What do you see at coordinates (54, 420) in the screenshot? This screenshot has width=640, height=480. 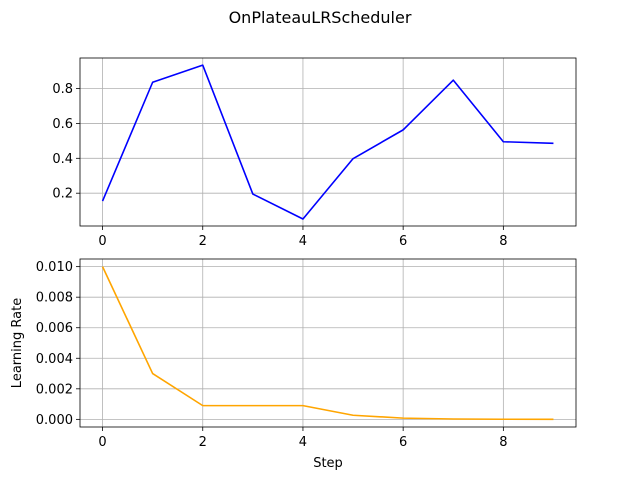 I see `y-tick-label: 0.000` at bounding box center [54, 420].